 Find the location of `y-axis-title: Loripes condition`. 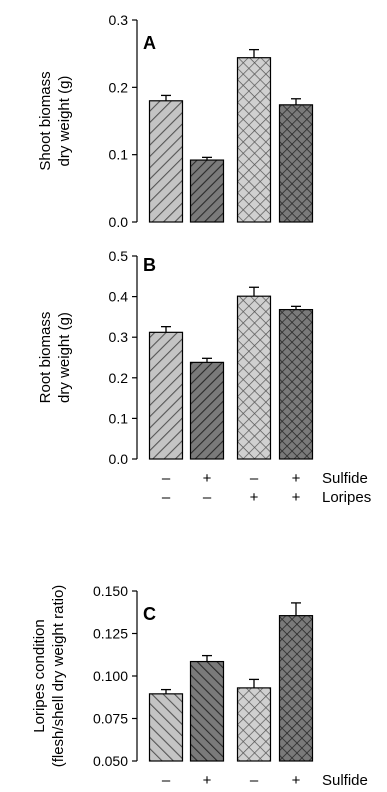

y-axis-title: Loripes condition is located at coordinates (39, 675).